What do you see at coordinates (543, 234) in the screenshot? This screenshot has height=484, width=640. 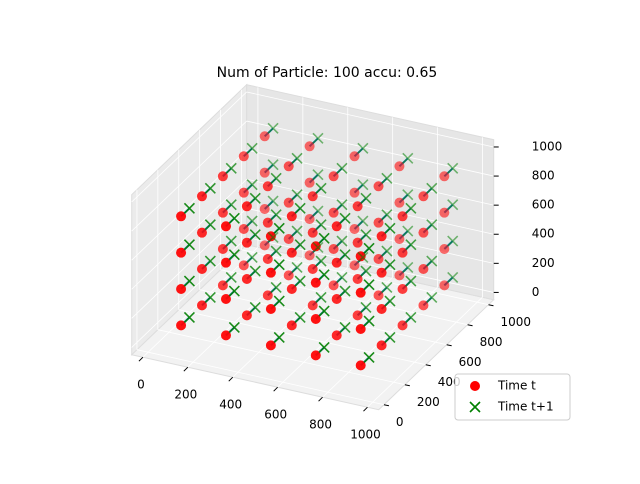 I see `z-tick-label: 400` at bounding box center [543, 234].